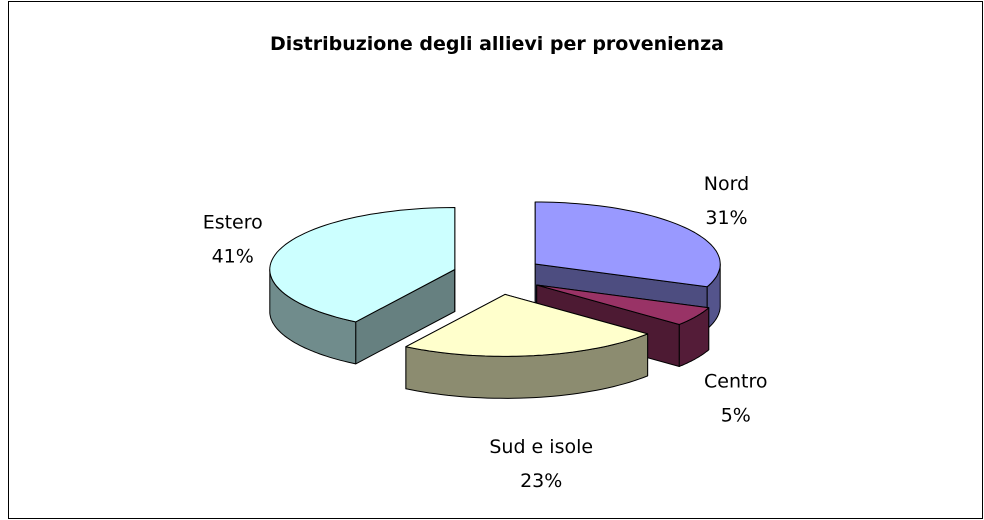  What do you see at coordinates (233, 240) in the screenshot?
I see `data-label: Estero 41%` at bounding box center [233, 240].